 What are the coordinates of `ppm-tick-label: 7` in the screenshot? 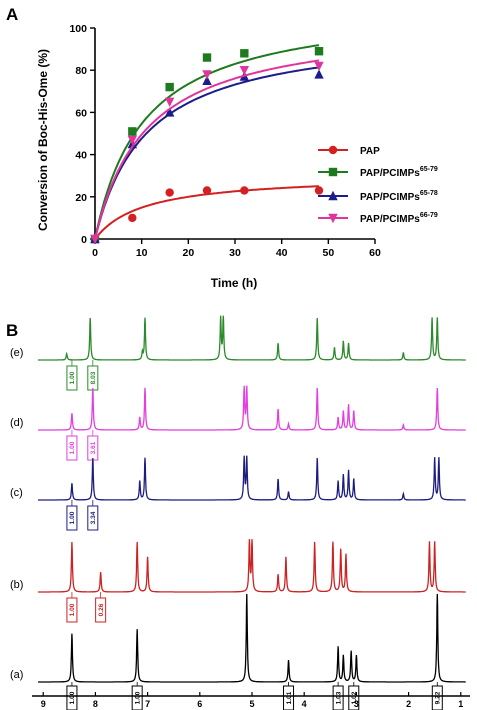 It's located at (147, 704).